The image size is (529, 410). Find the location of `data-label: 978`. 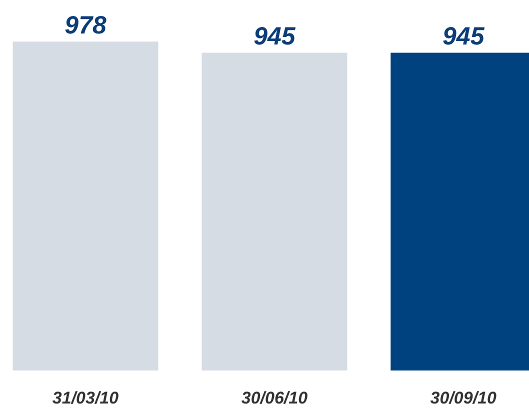

data-label: 978 is located at coordinates (85, 26).